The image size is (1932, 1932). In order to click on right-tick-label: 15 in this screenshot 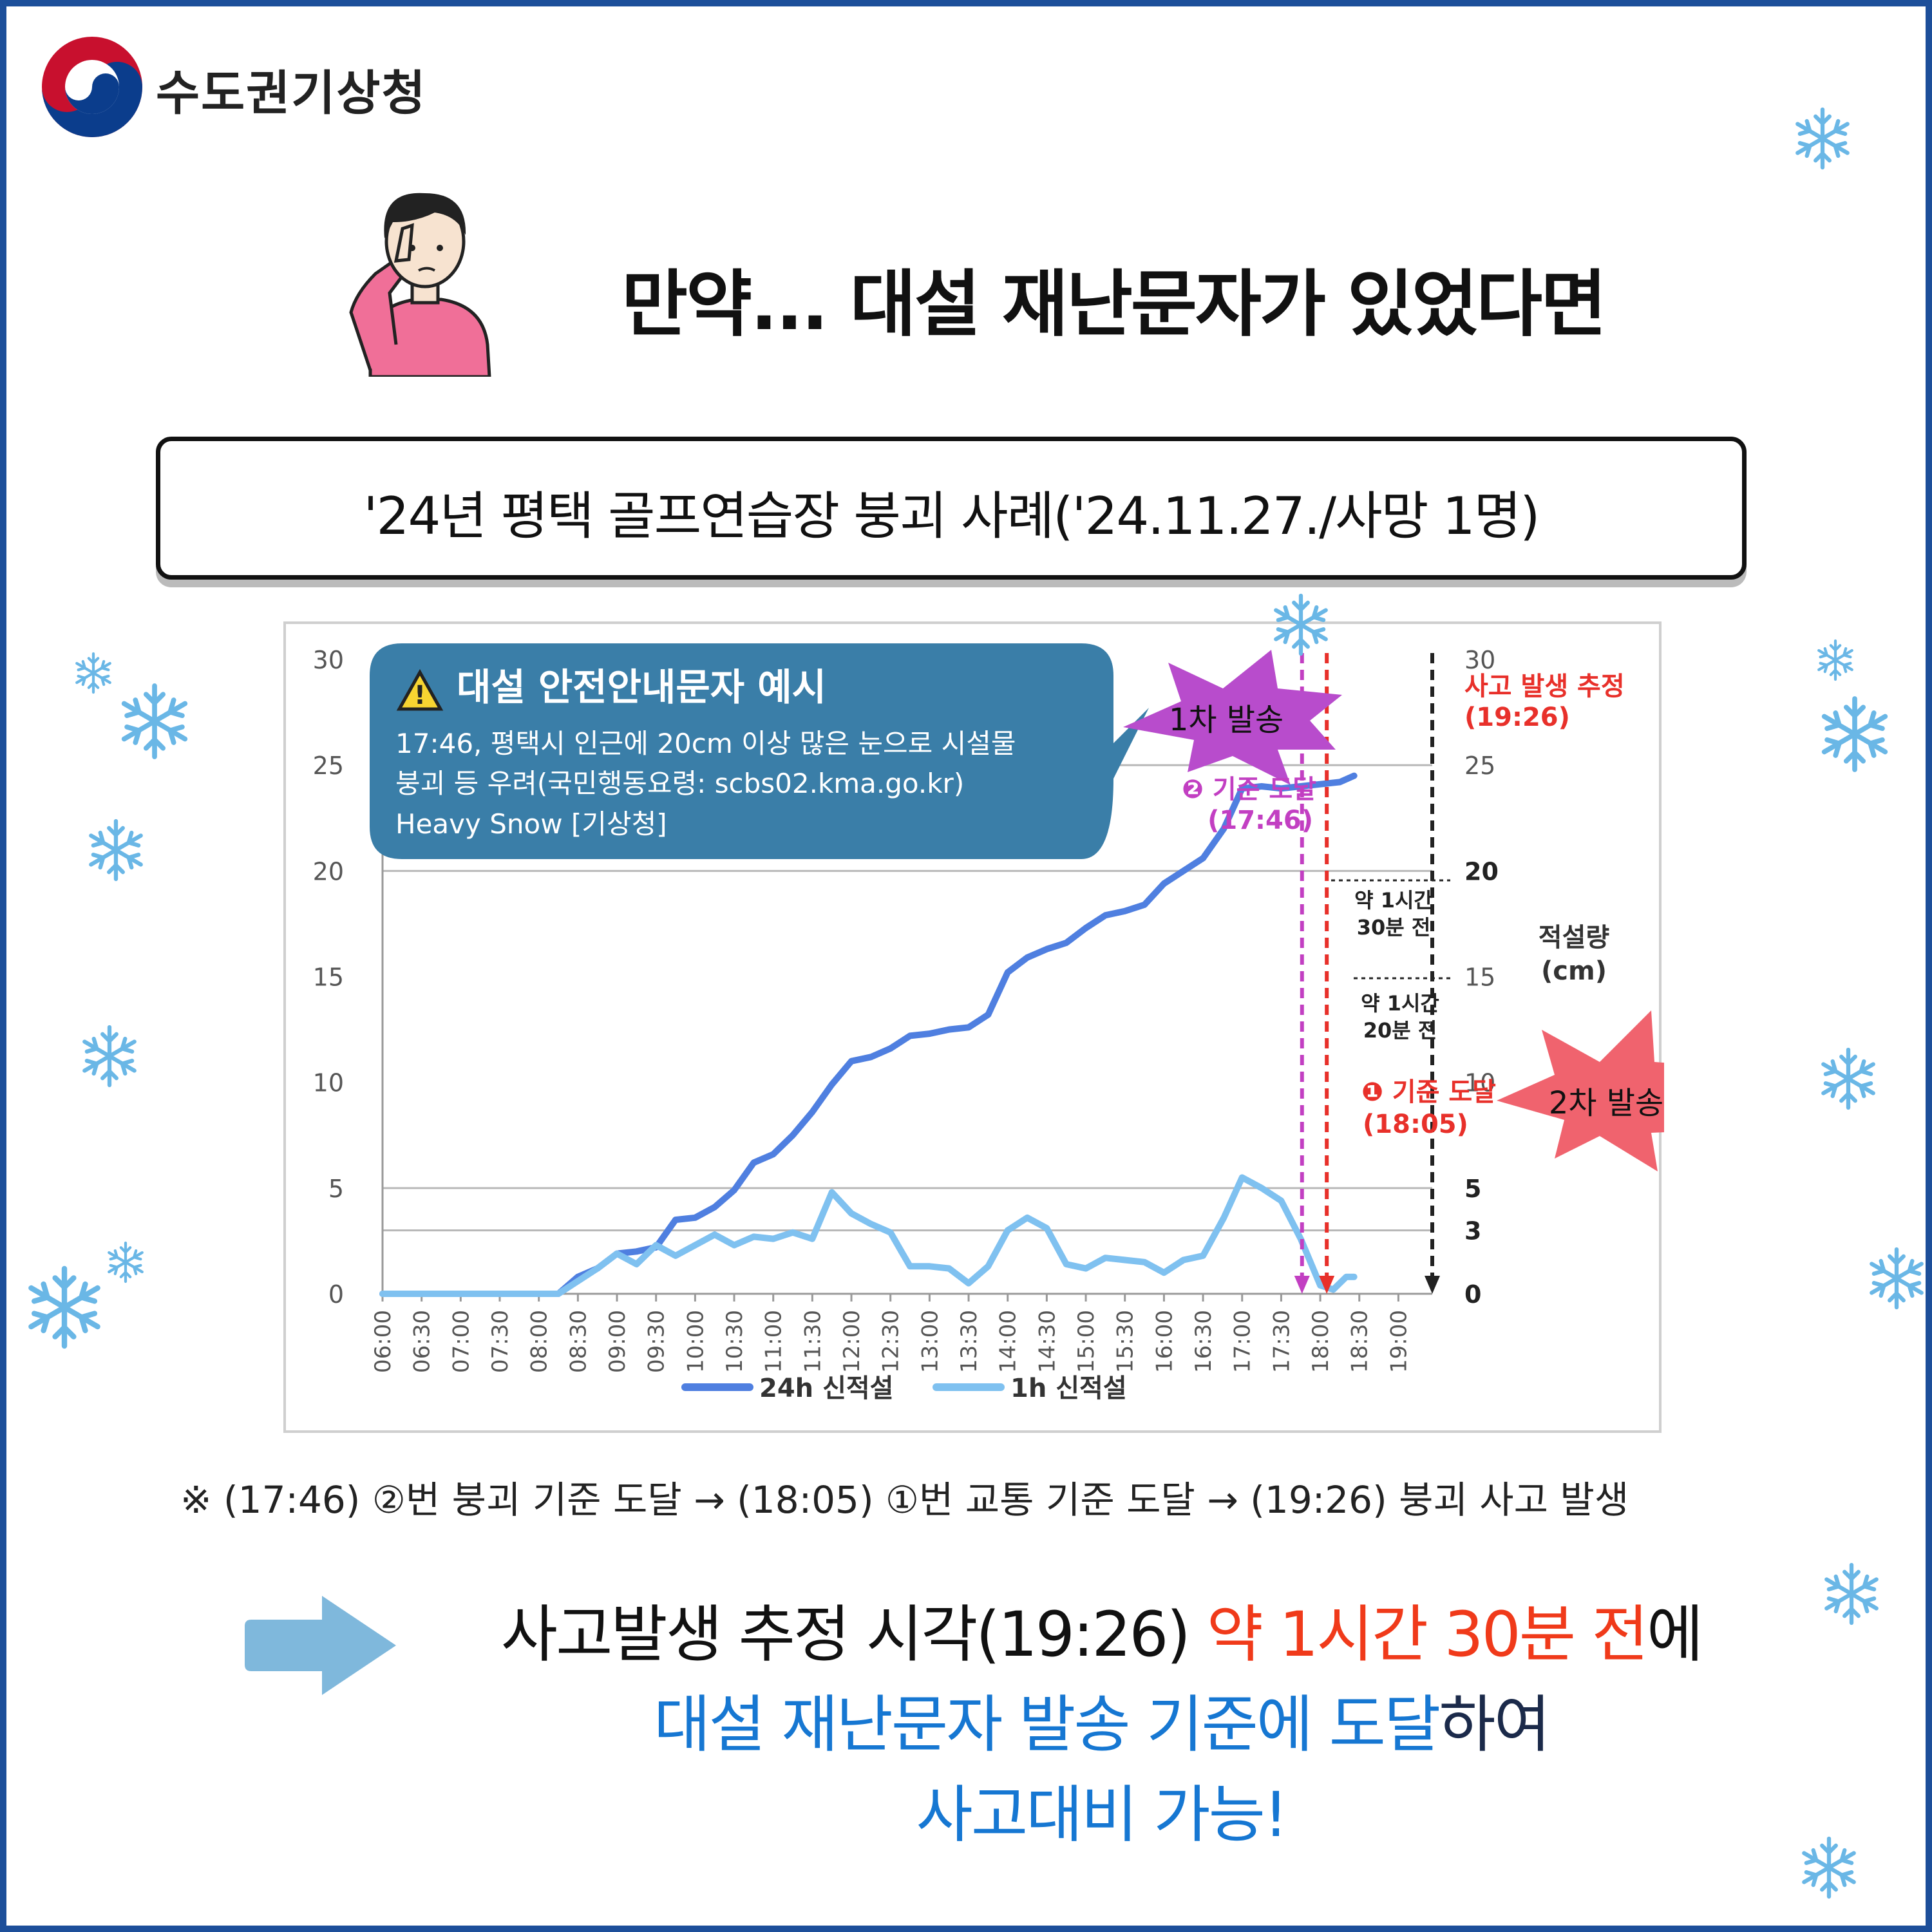, I will do `click(1479, 977)`.